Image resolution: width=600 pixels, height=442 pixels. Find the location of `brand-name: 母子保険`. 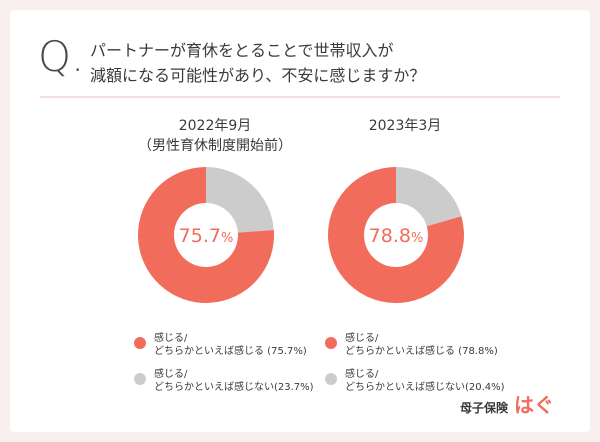

brand-name: 母子保険 is located at coordinates (483, 408).